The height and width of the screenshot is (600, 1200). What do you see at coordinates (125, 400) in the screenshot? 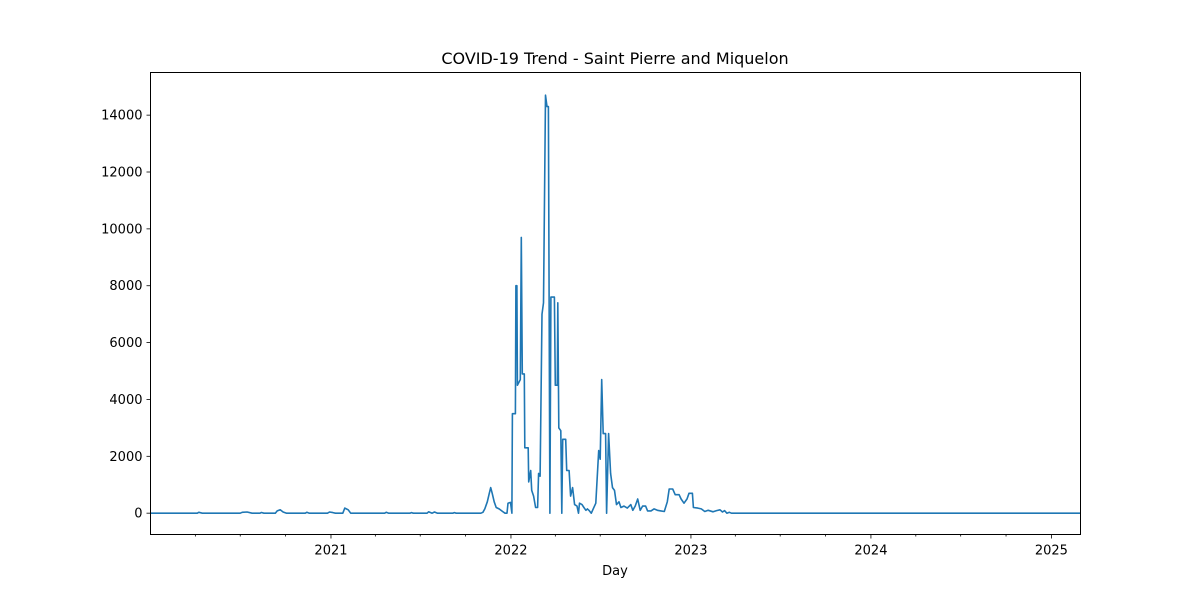
I see `y-tick-label: 4000` at bounding box center [125, 400].